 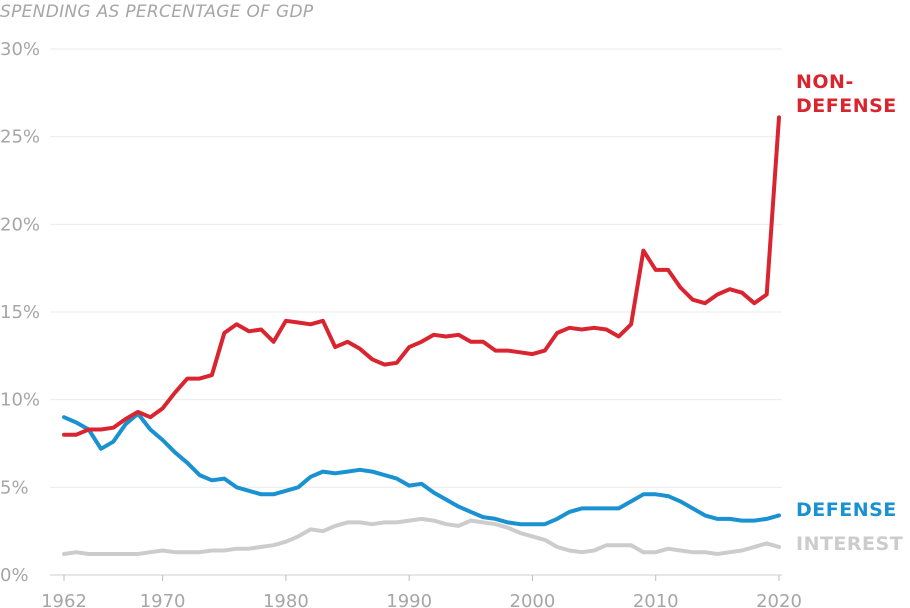 What do you see at coordinates (825, 82) in the screenshot?
I see `series-label-line: NON-` at bounding box center [825, 82].